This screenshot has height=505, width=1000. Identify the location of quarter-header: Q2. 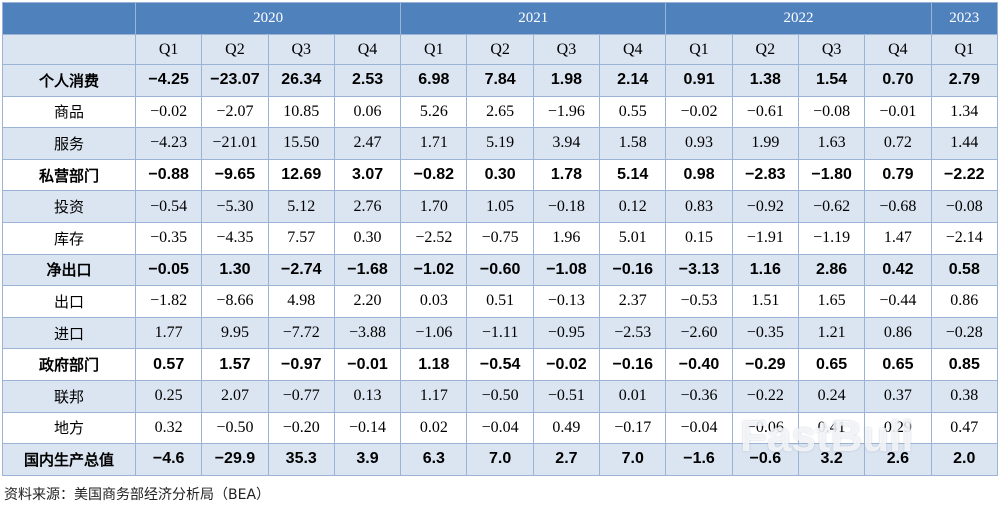
(765, 49).